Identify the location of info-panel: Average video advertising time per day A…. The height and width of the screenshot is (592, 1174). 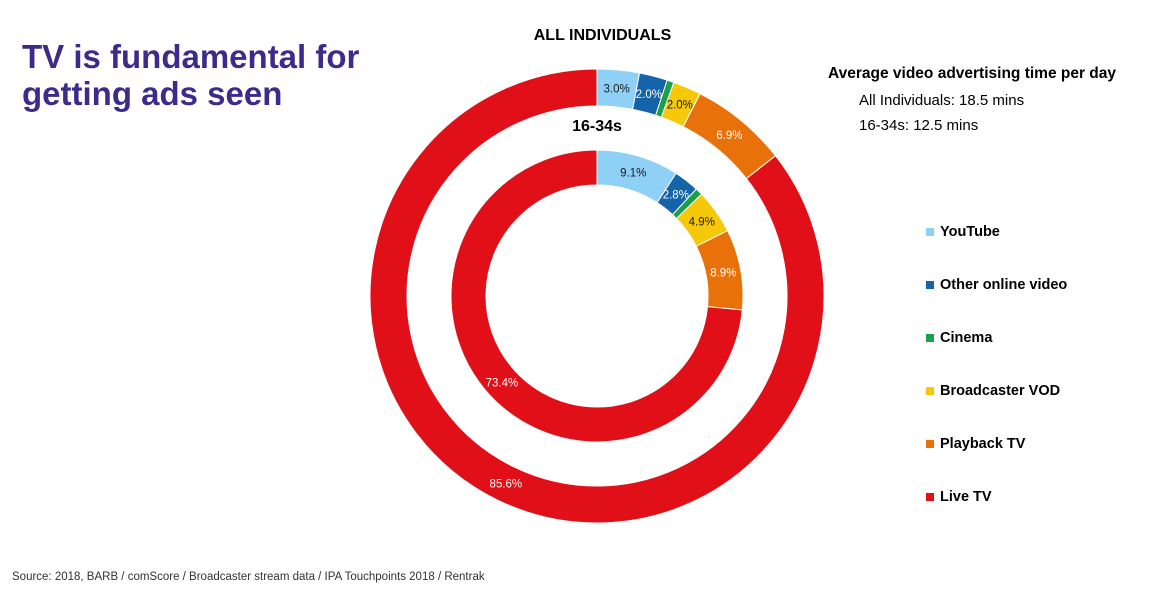
(972, 103).